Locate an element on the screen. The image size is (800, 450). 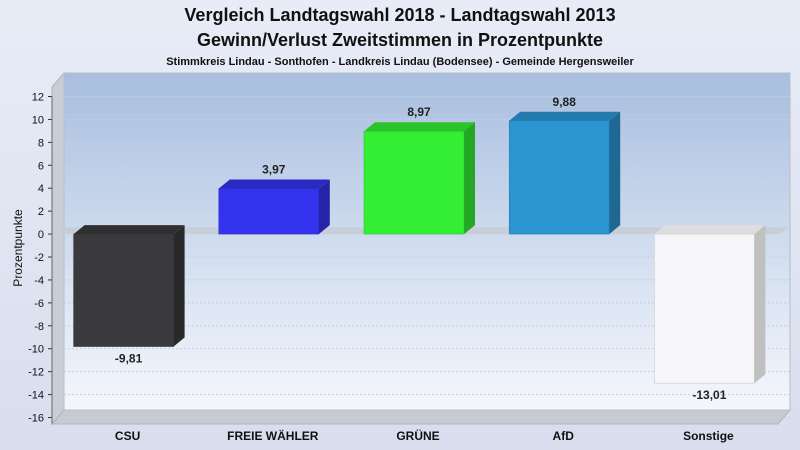
bar-sonstige is located at coordinates (710, 304).